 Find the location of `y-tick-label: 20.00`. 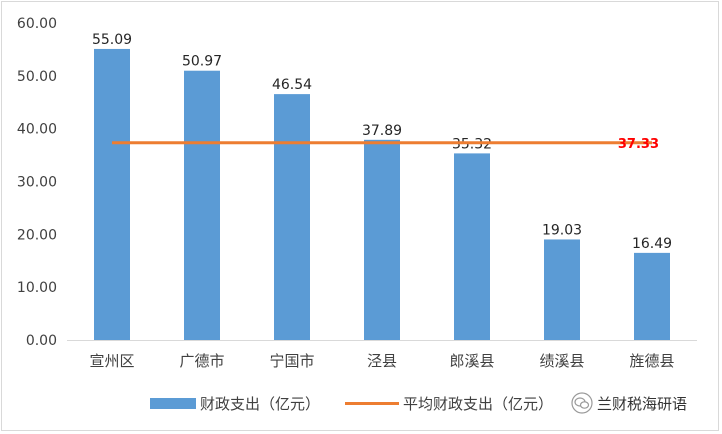

y-tick-label: 20.00 is located at coordinates (37, 235).